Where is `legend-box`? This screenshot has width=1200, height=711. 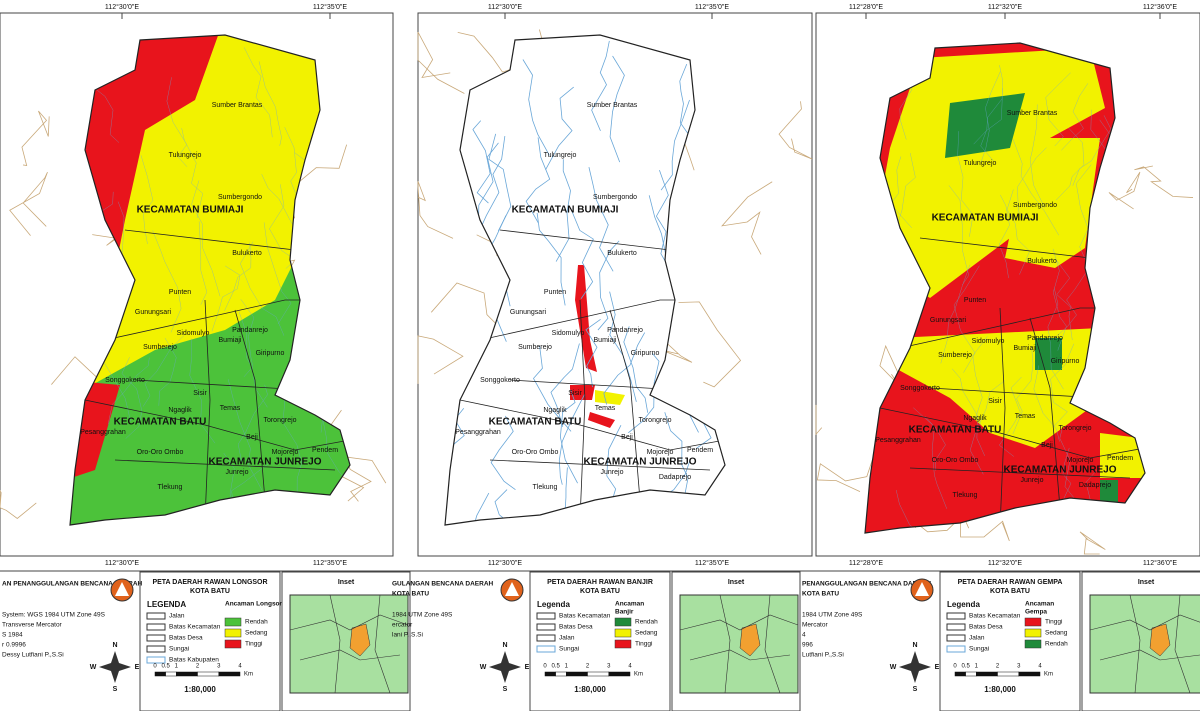
legend-box is located at coordinates (600, 641).